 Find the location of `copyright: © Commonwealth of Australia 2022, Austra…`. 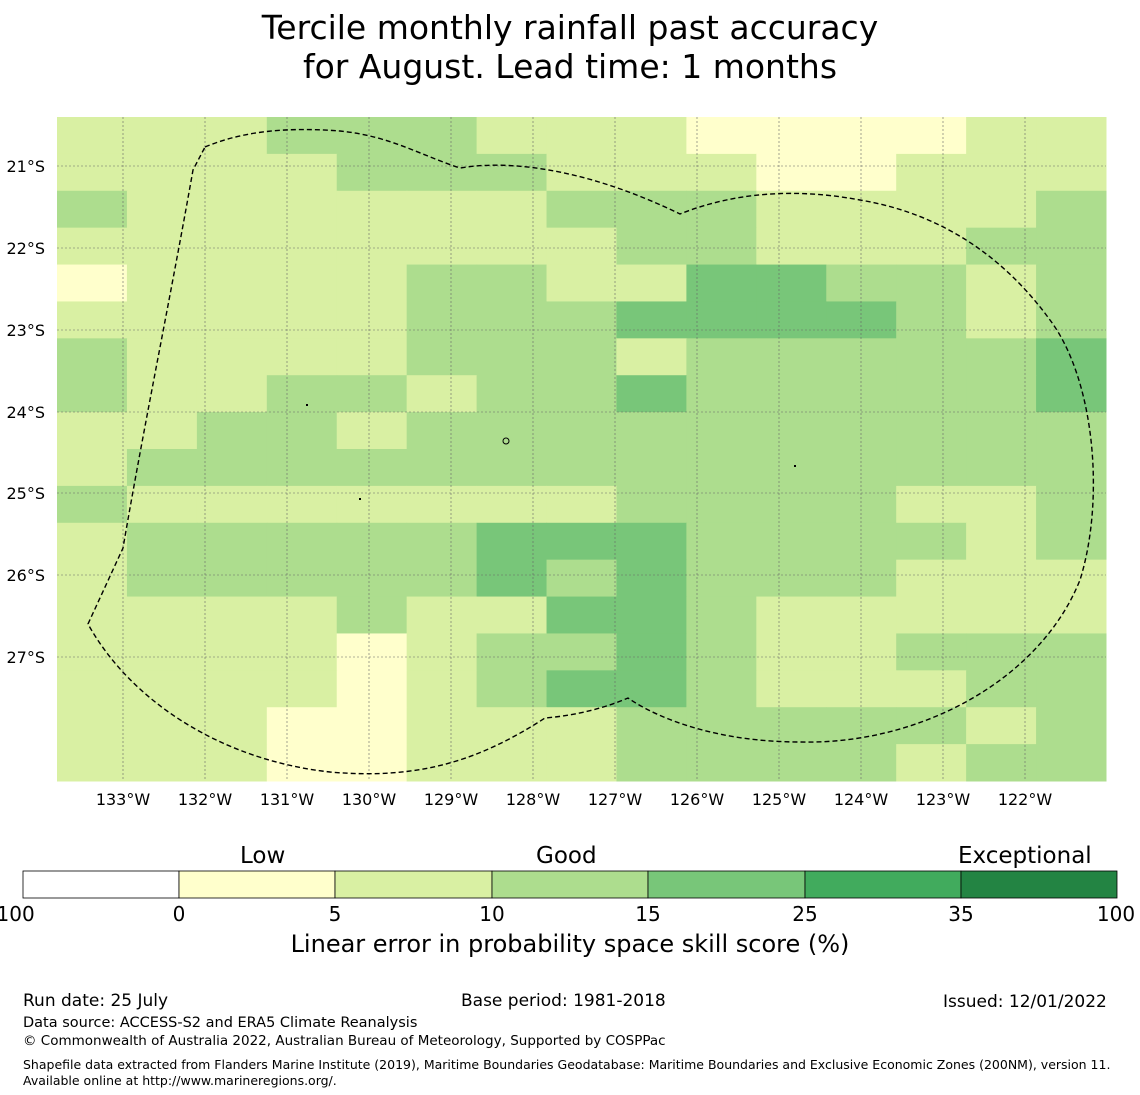

copyright: © Commonwealth of Australia 2022, Austra… is located at coordinates (344, 1041).